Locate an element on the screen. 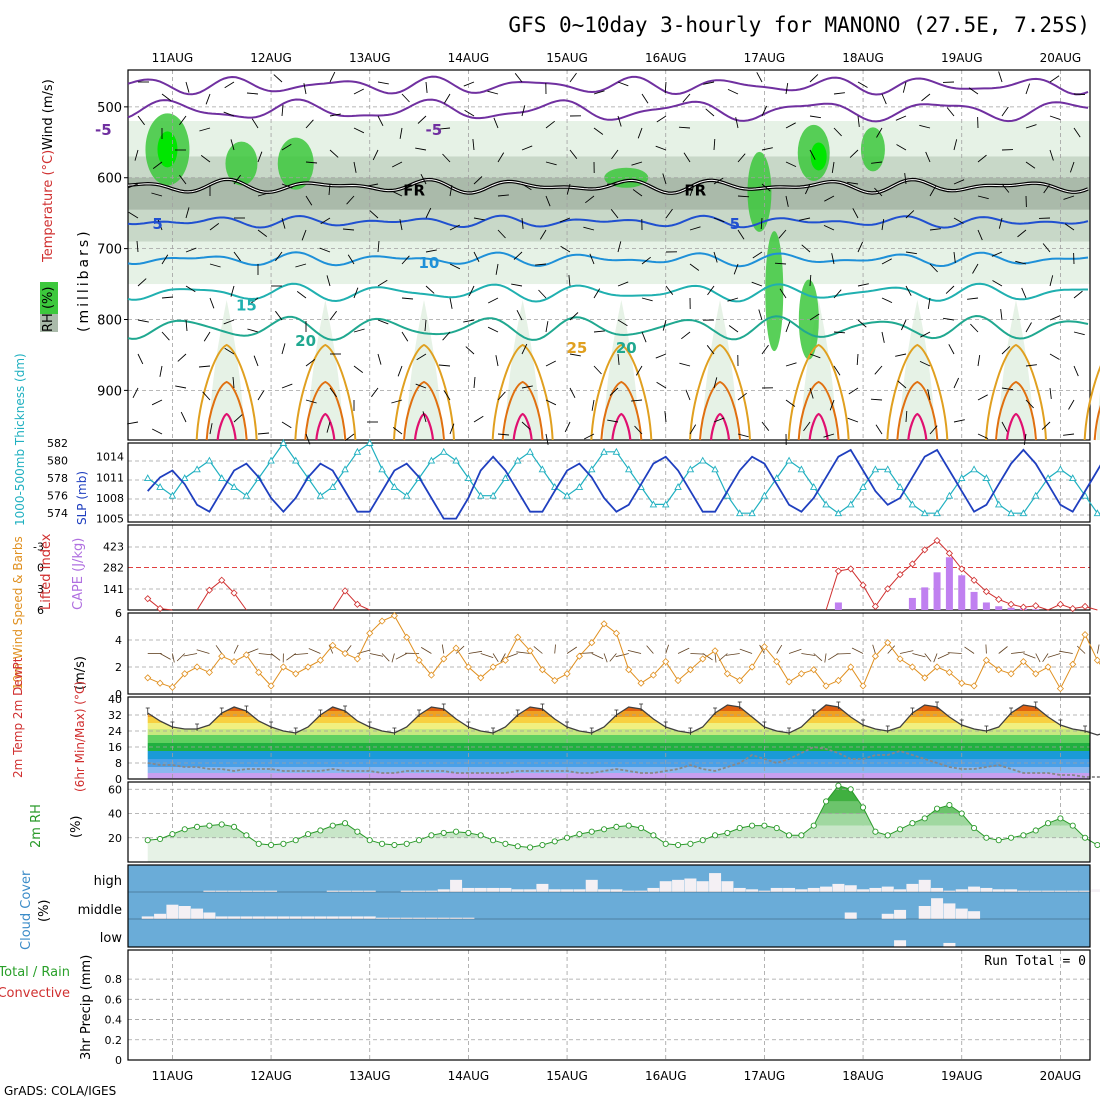  cloud-unit: (%) is located at coordinates (44, 911).